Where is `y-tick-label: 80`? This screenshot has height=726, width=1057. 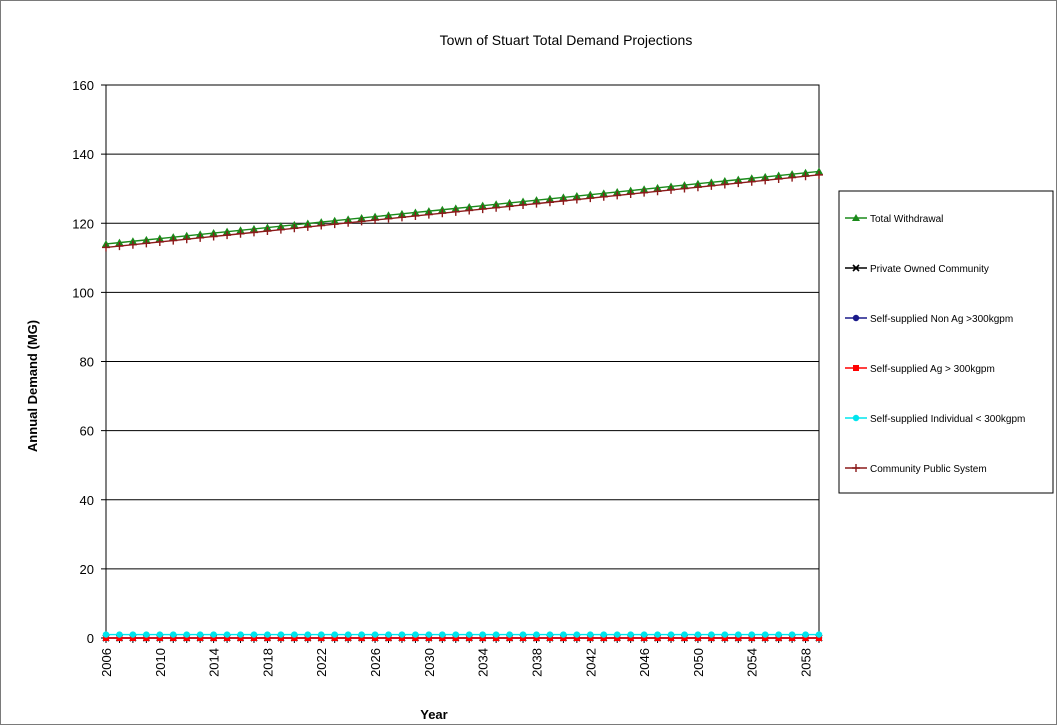
y-tick-label: 80 is located at coordinates (87, 362).